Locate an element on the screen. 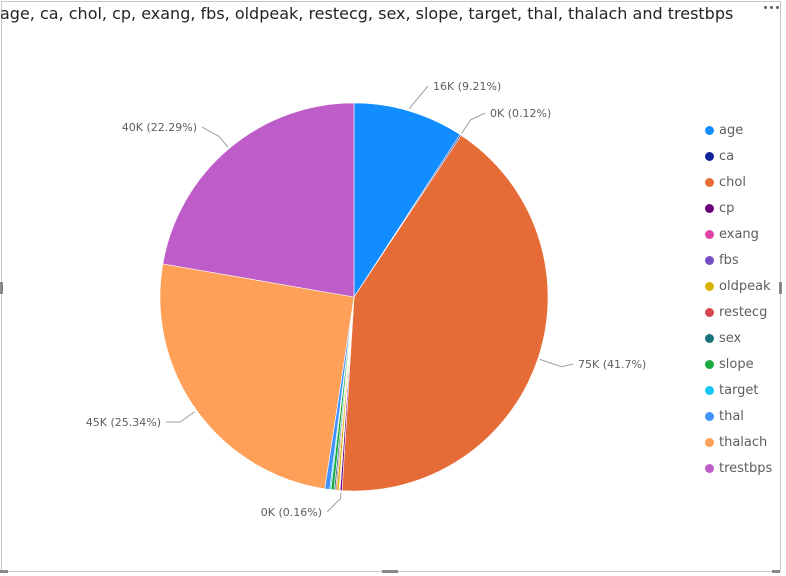  legend-marker-ca is located at coordinates (709, 156).